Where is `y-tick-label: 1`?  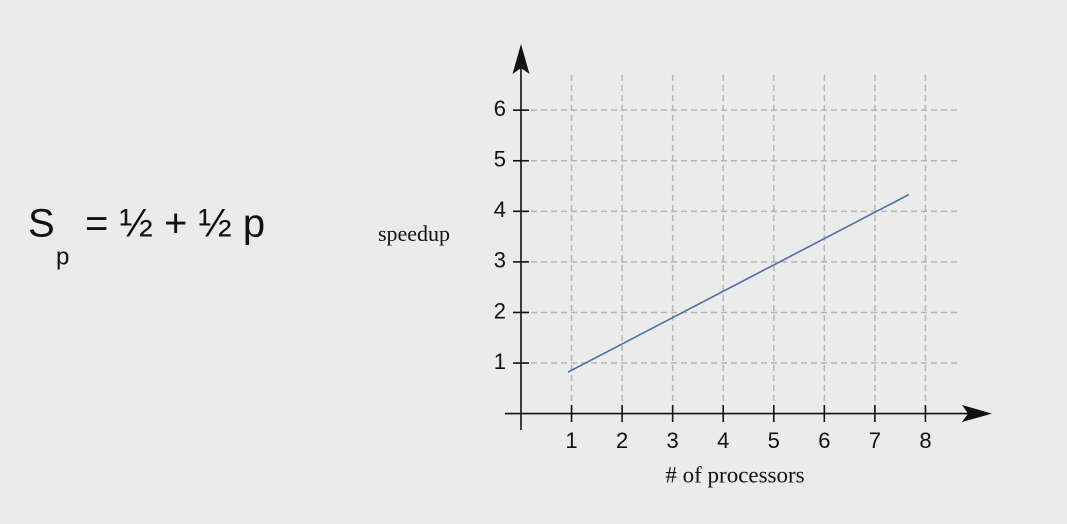 y-tick-label: 1 is located at coordinates (500, 361).